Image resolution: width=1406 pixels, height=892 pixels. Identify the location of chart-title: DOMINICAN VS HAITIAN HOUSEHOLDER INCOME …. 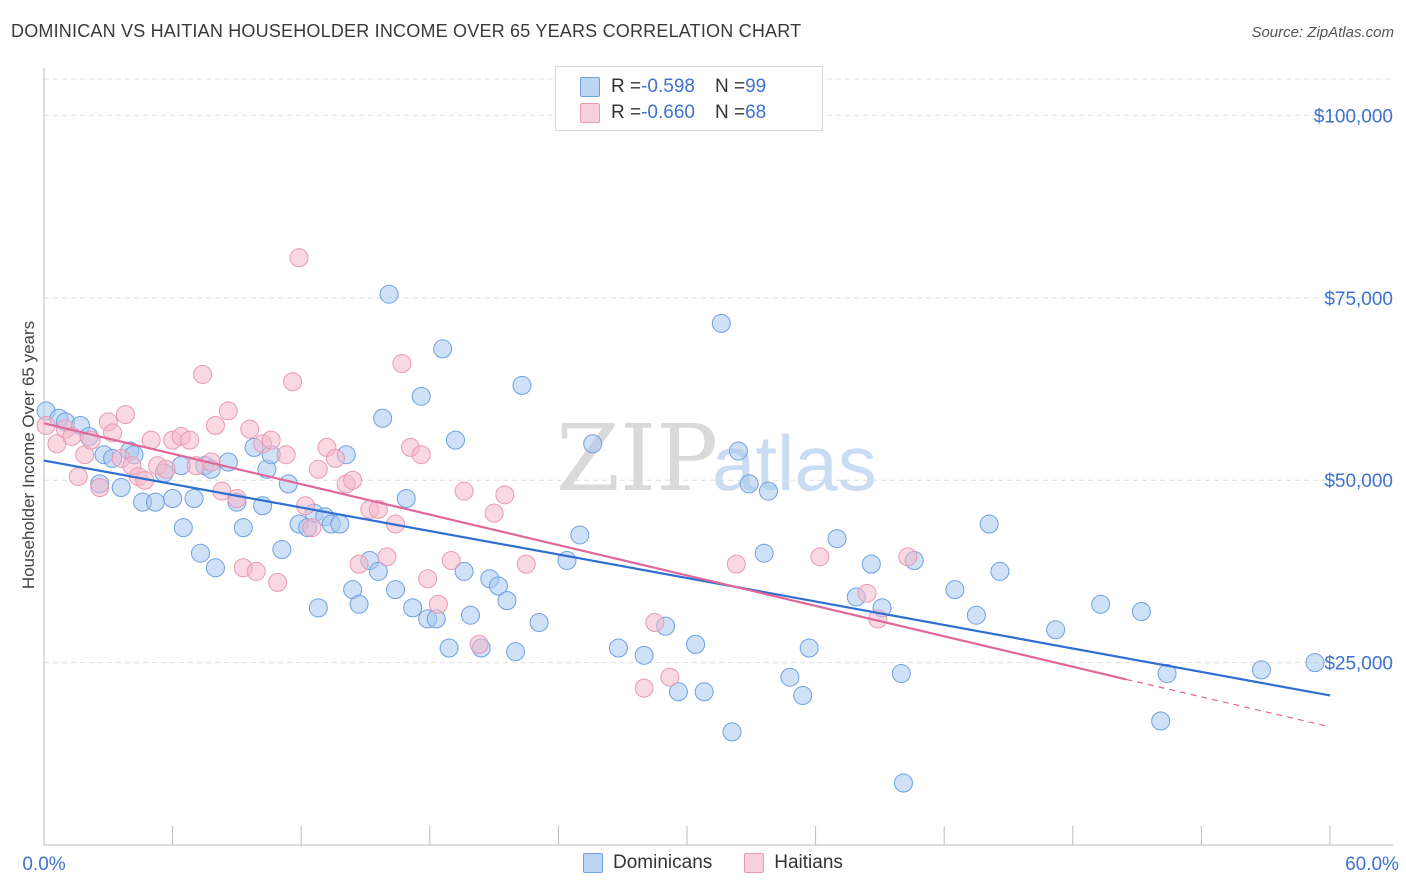
(406, 31).